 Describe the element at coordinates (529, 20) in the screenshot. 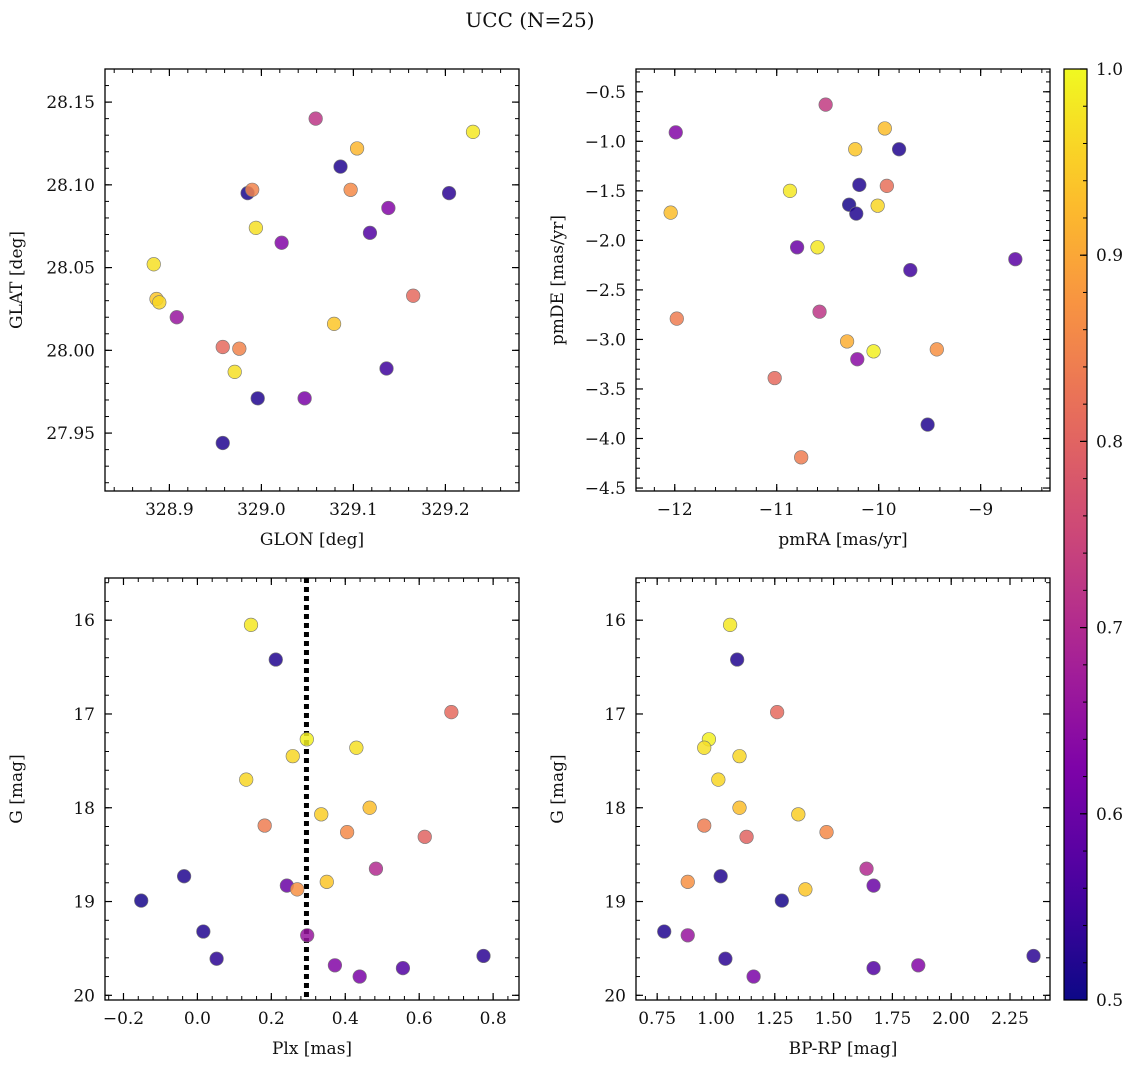

I see `figure-title: UCC (N=25)` at that location.